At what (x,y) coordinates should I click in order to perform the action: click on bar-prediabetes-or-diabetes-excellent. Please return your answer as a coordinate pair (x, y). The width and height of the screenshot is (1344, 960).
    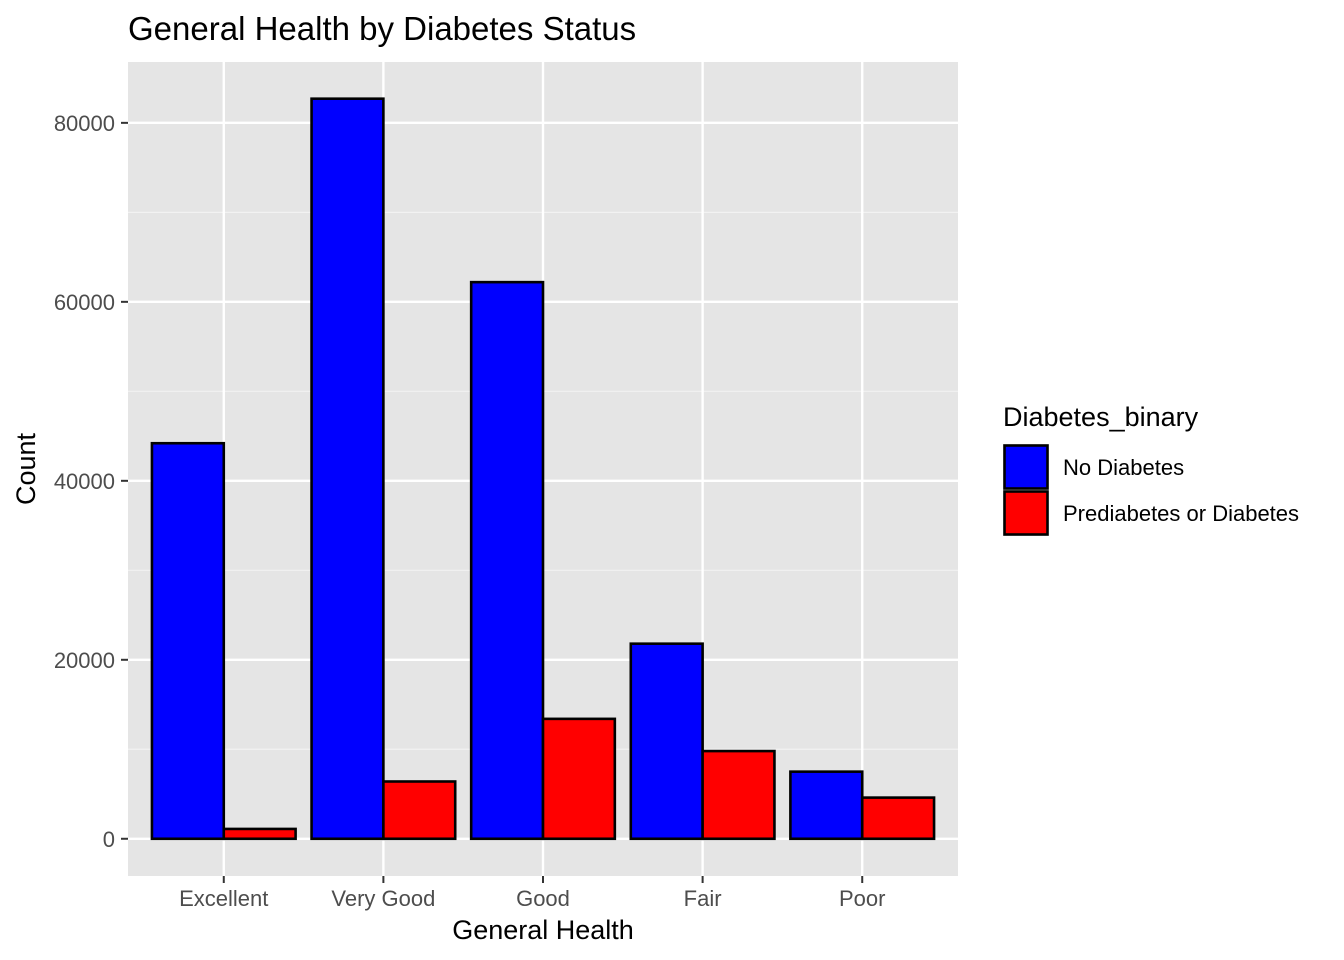
    Looking at the image, I should click on (259, 834).